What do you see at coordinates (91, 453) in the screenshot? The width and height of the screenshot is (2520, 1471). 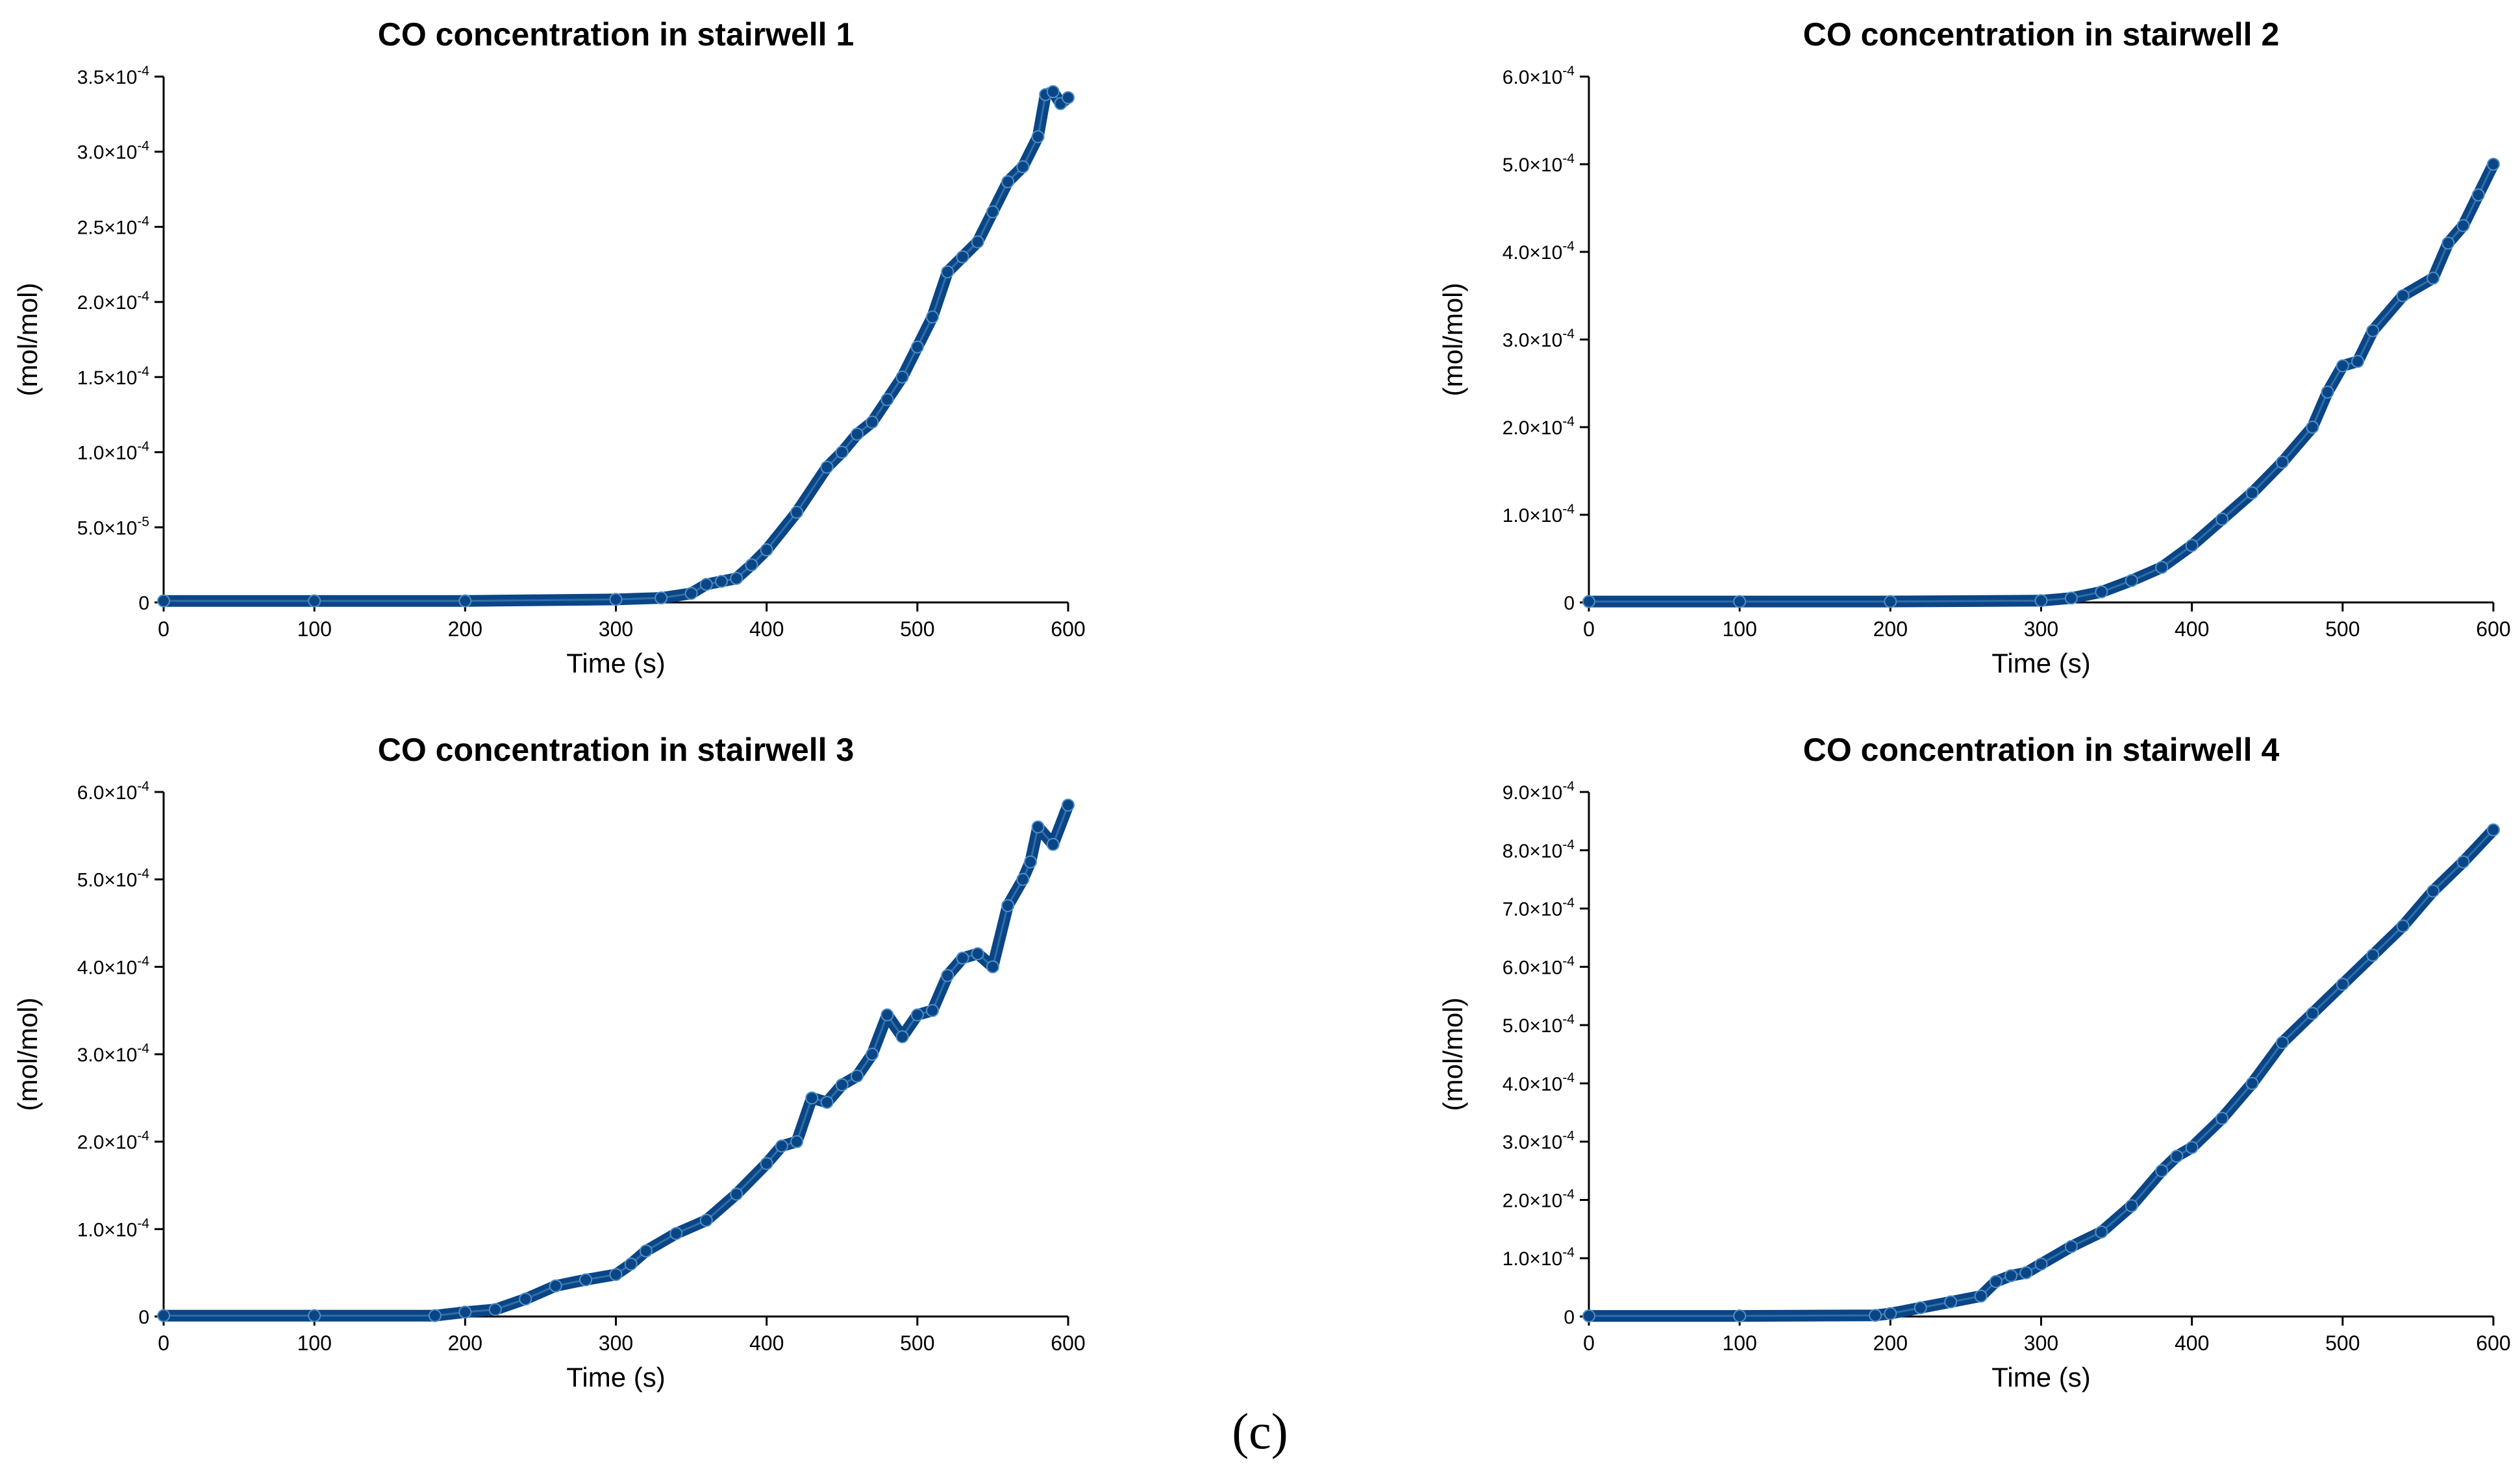 I see `y-tick-mantissa: 1.0` at bounding box center [91, 453].